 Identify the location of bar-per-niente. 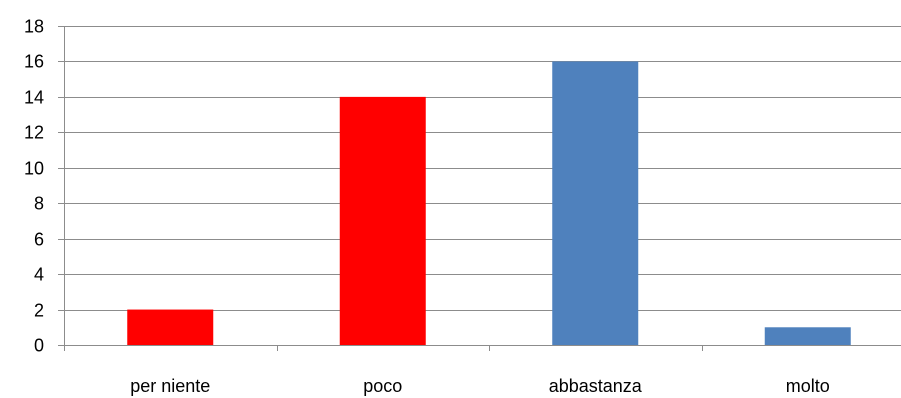
(170, 327).